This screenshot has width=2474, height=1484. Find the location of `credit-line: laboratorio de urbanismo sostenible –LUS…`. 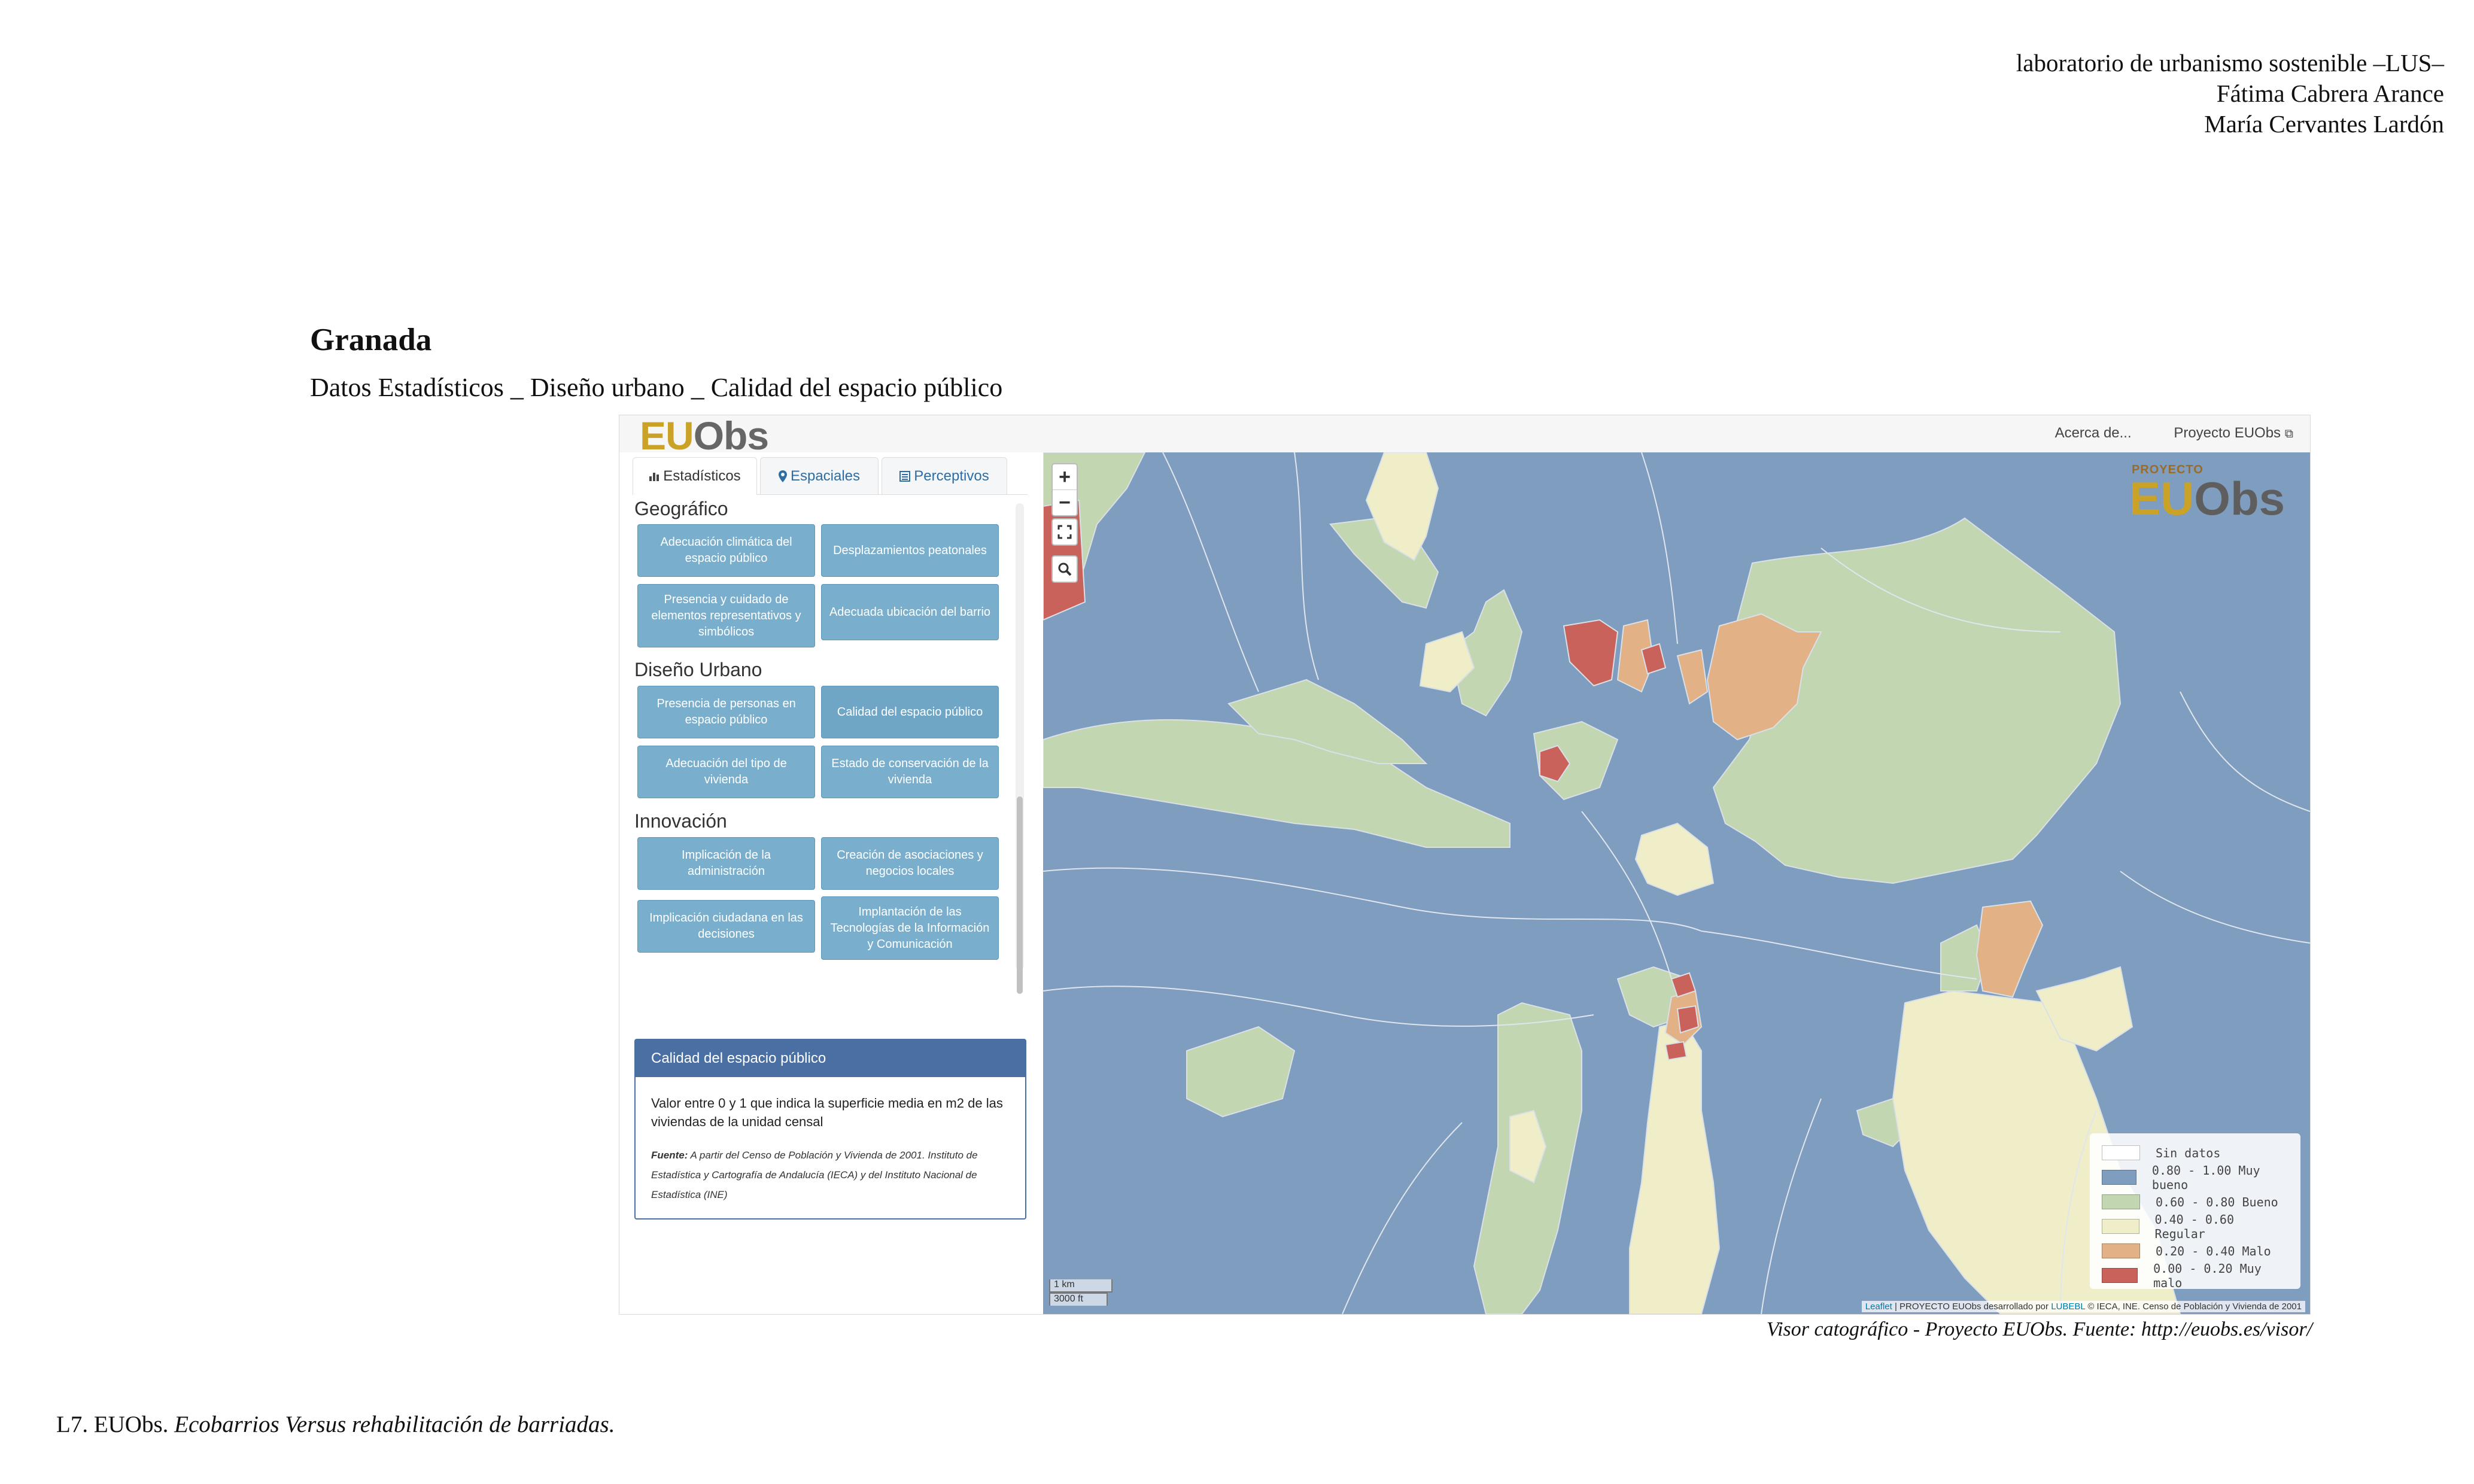

credit-line: laboratorio de urbanismo sostenible –LUS… is located at coordinates (2230, 63).